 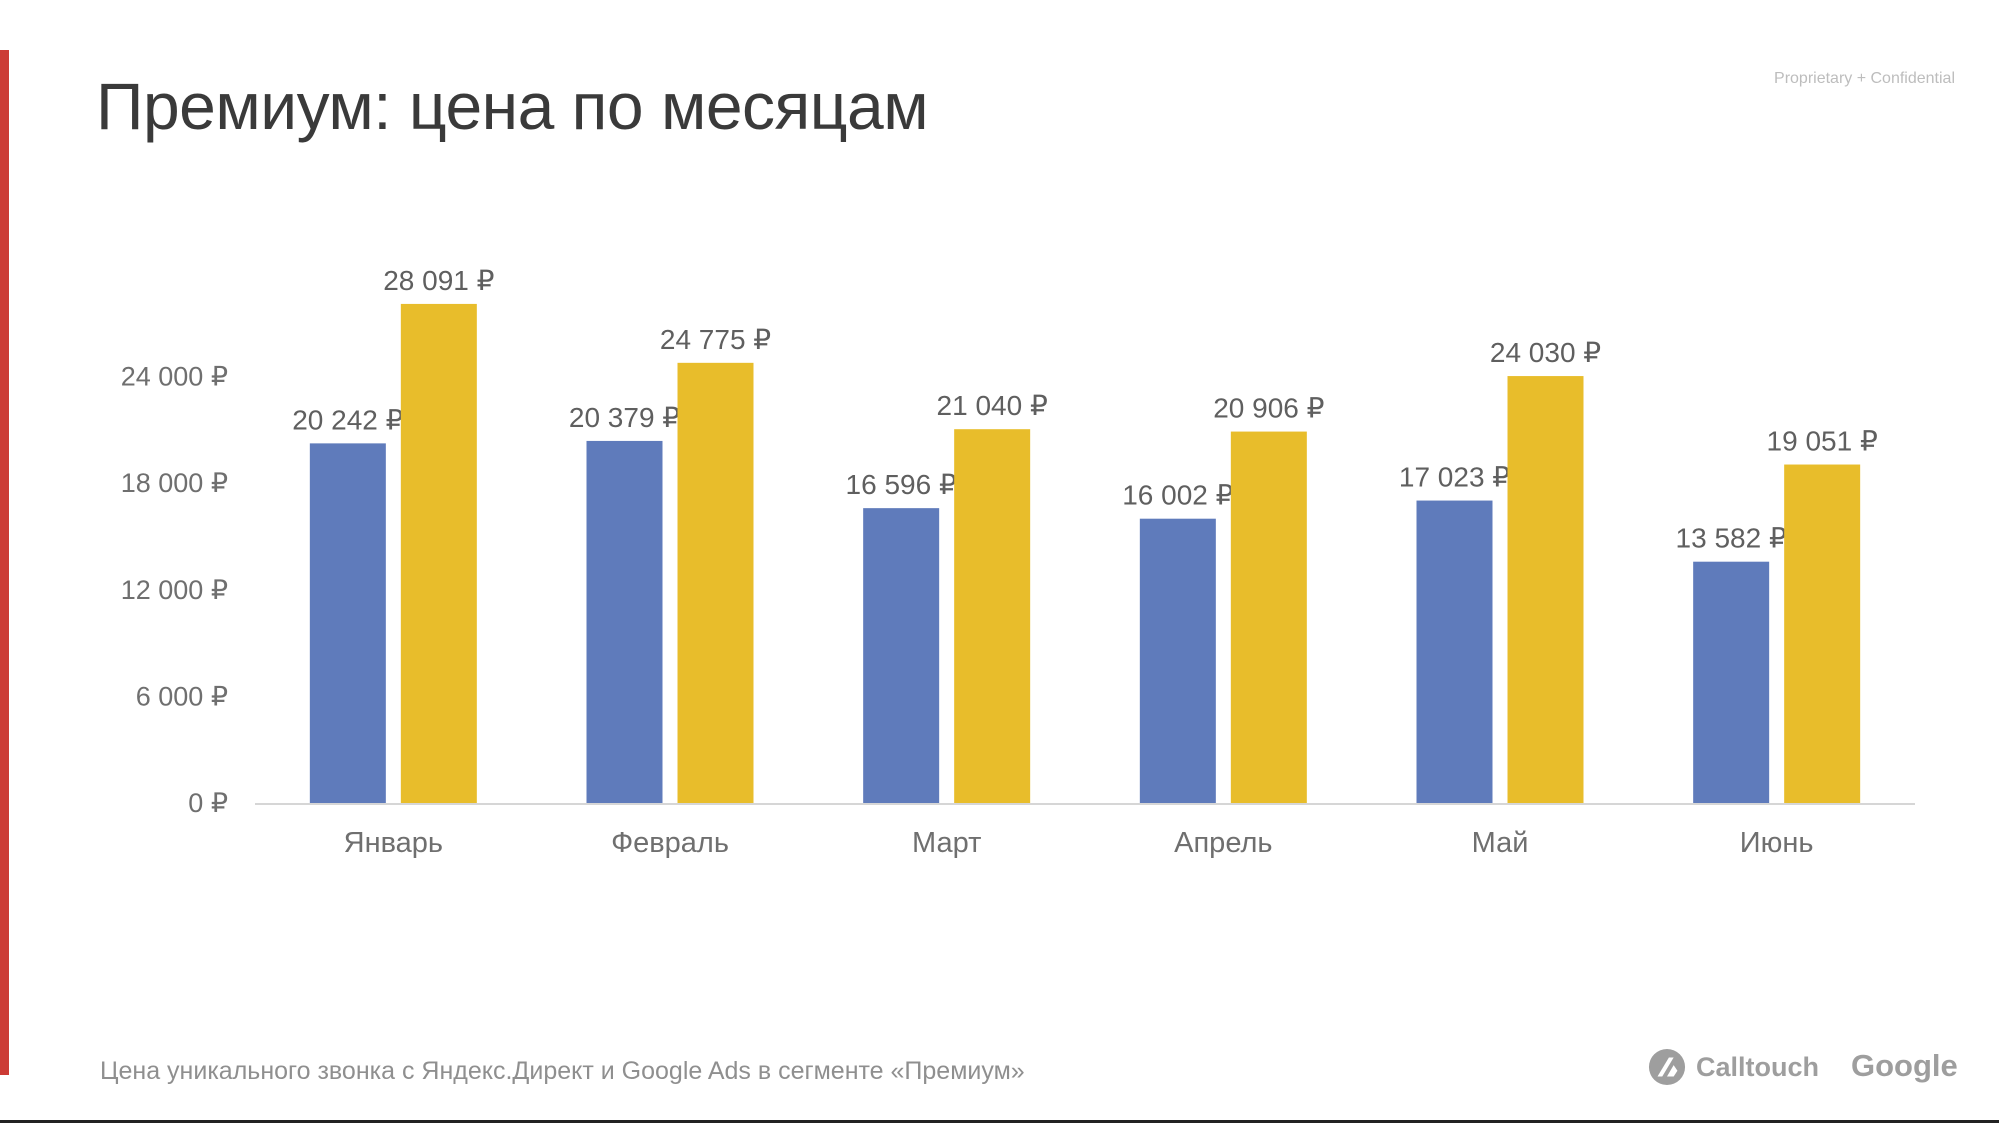 What do you see at coordinates (1454, 477) in the screenshot?
I see `data-label: 17 023 ₽` at bounding box center [1454, 477].